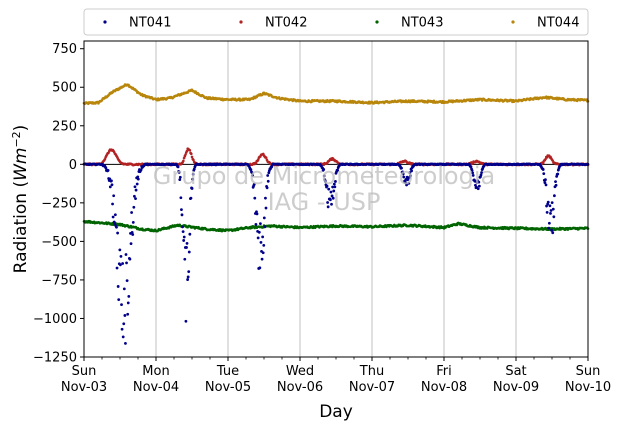  Describe the element at coordinates (336, 22) in the screenshot. I see `legend: NT041 NT042 NT043 NT044` at that location.